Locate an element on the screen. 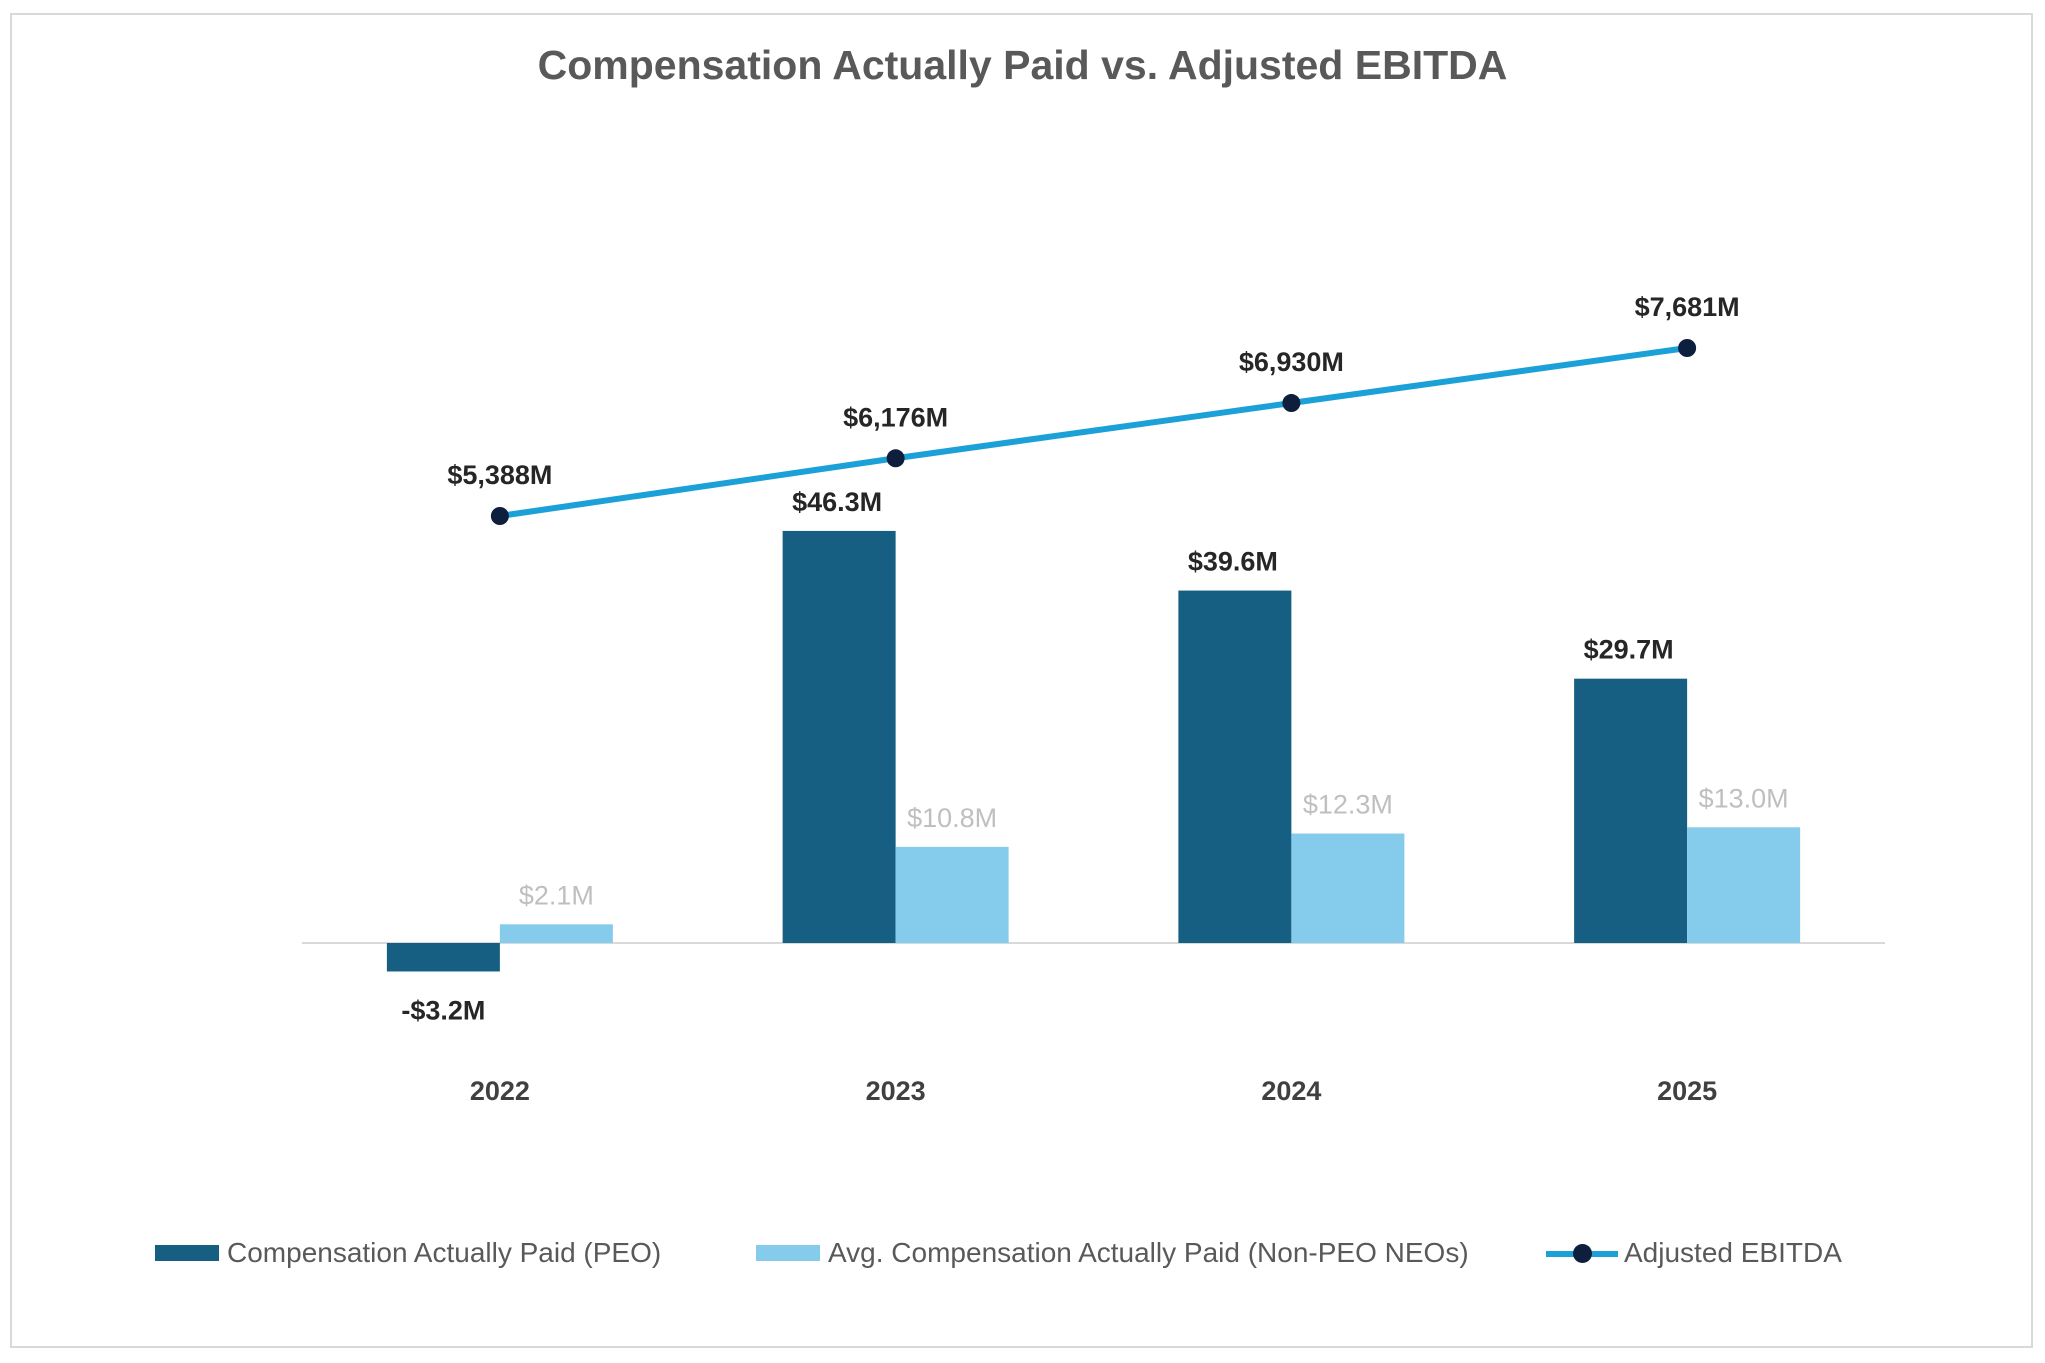 The height and width of the screenshot is (1363, 2045). line-ebitda is located at coordinates (1093, 432).